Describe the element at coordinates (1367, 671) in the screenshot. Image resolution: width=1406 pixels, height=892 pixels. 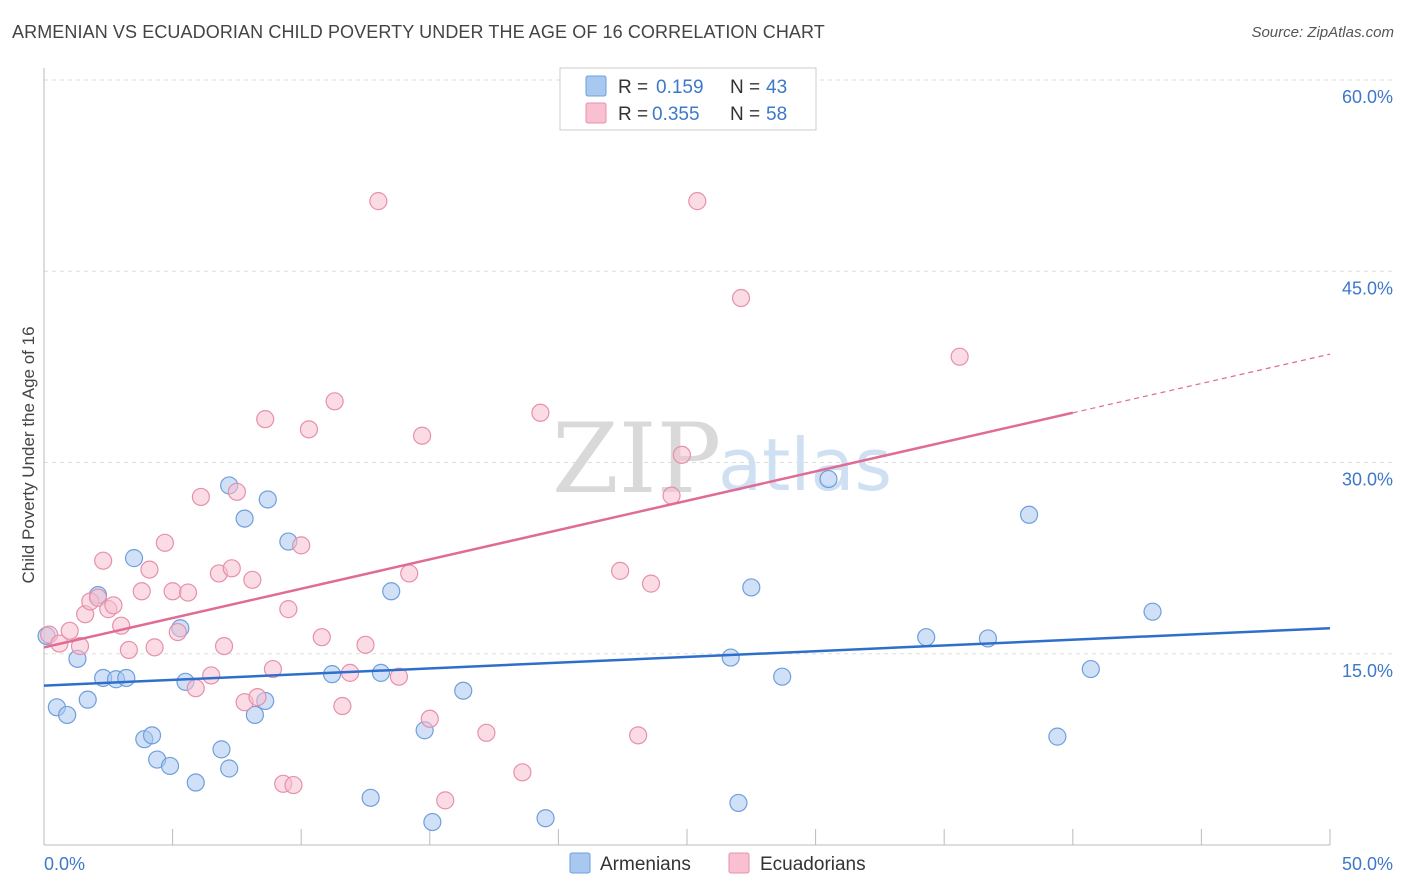
I see `y-tick-label-0: 15.0%` at that location.